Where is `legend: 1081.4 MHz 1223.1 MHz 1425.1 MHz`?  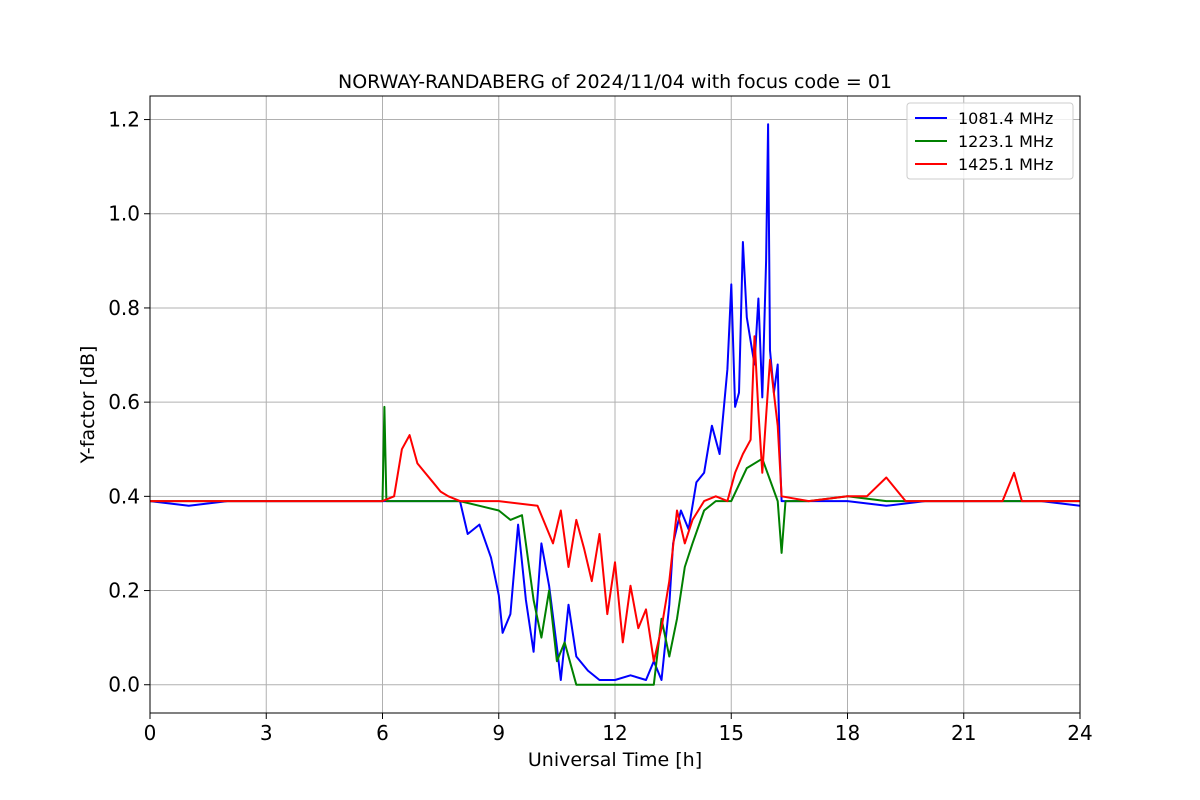
legend: 1081.4 MHz 1223.1 MHz 1425.1 MHz is located at coordinates (990, 141).